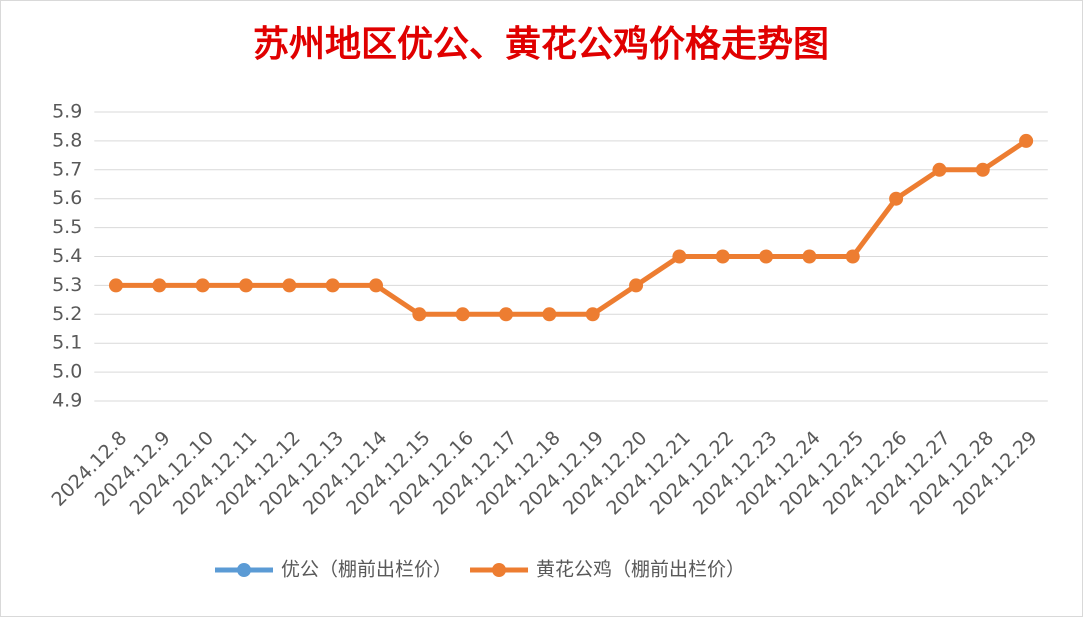 The image size is (1084, 618). What do you see at coordinates (366, 570) in the screenshot?
I see `legend-label: 优公（棚前出栏价）` at bounding box center [366, 570].